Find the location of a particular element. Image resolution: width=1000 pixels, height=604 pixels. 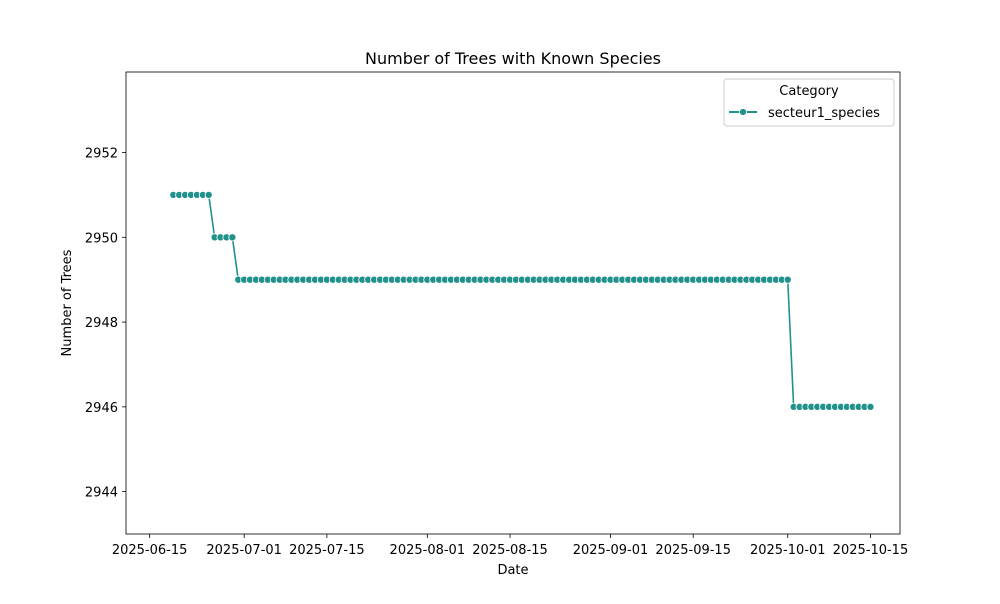

legend-box is located at coordinates (809, 102).